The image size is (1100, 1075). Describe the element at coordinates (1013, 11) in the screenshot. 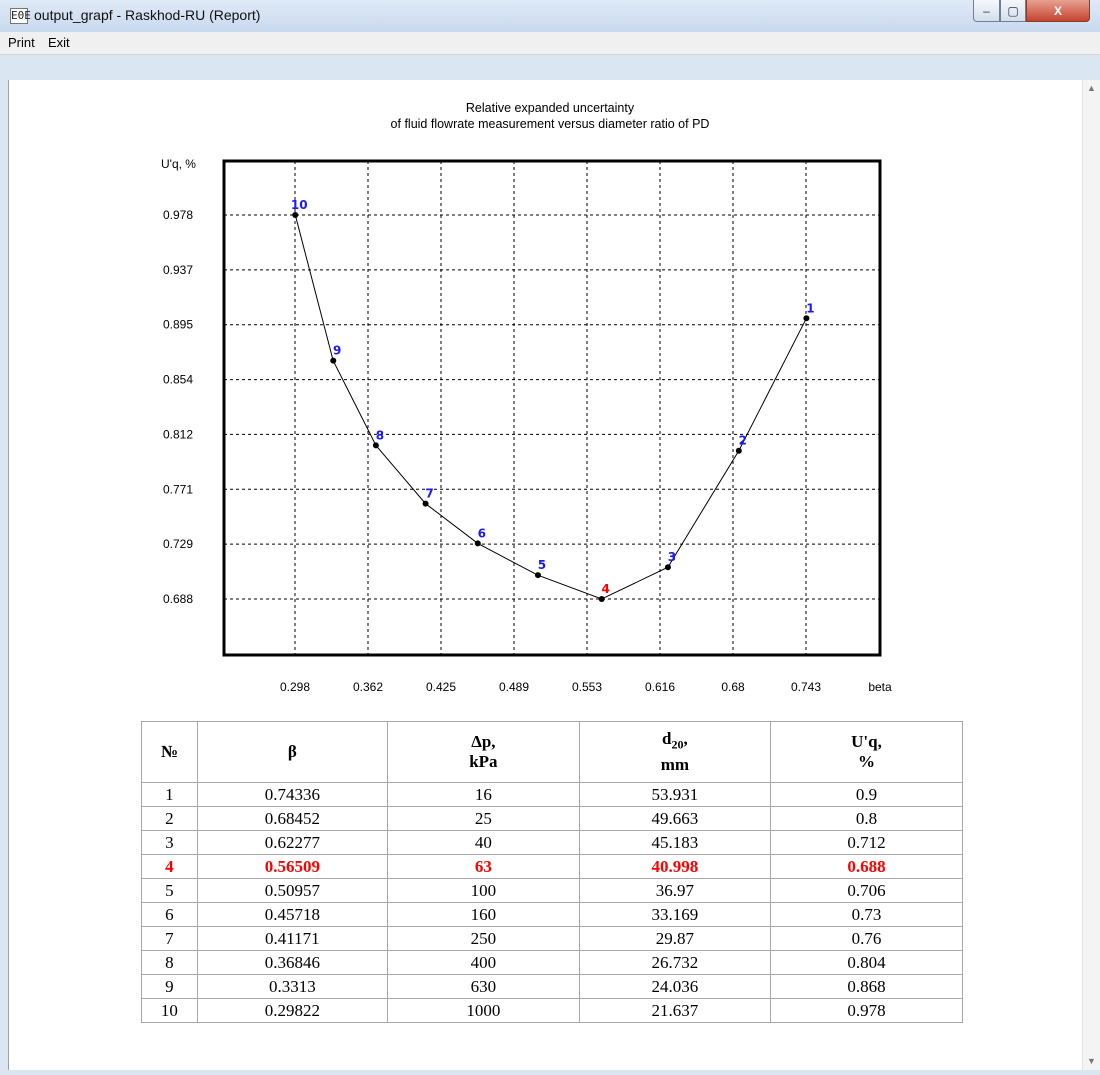

I see `maximize-button: ▢` at that location.